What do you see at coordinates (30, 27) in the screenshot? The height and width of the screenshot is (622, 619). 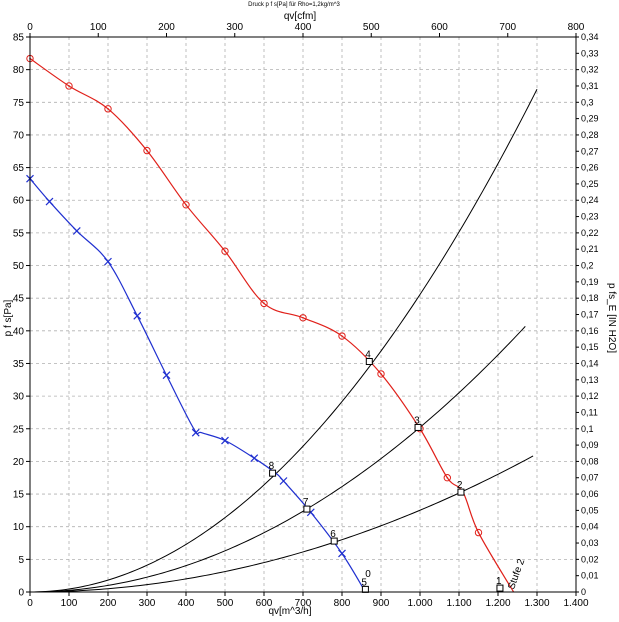 I see `x2-tick-label: 0` at bounding box center [30, 27].